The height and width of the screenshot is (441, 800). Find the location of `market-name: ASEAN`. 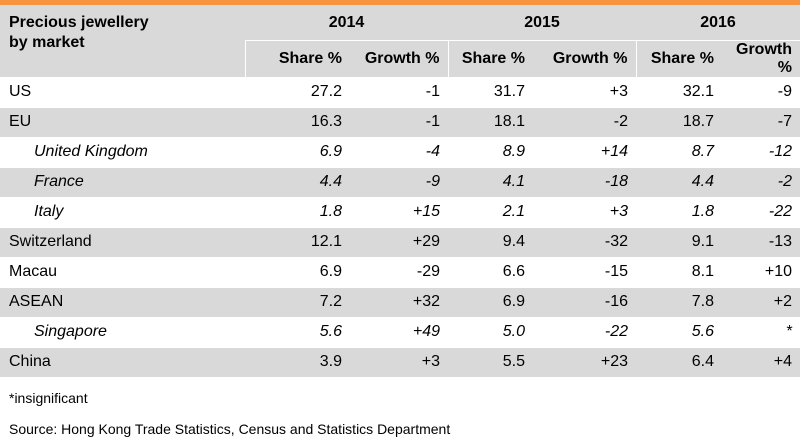

market-name: ASEAN is located at coordinates (122, 302).